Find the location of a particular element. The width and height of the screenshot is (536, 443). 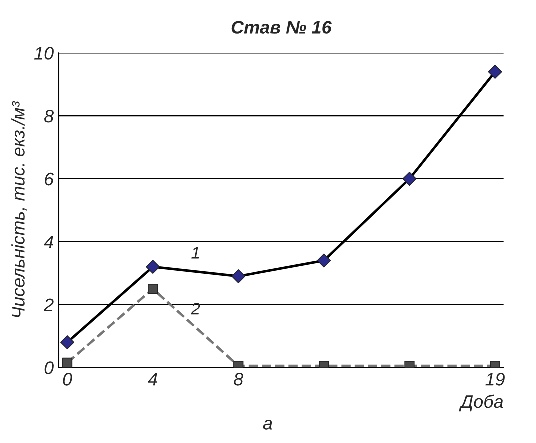

series-label: 2 is located at coordinates (195, 308).